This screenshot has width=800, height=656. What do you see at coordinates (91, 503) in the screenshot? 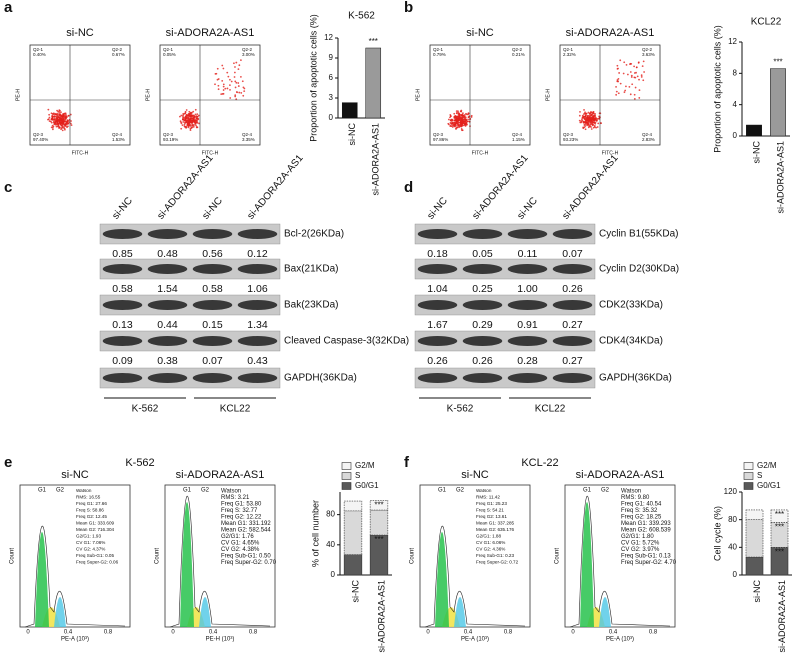
I see `stat-line: Freq G1: 27.66` at bounding box center [91, 503].